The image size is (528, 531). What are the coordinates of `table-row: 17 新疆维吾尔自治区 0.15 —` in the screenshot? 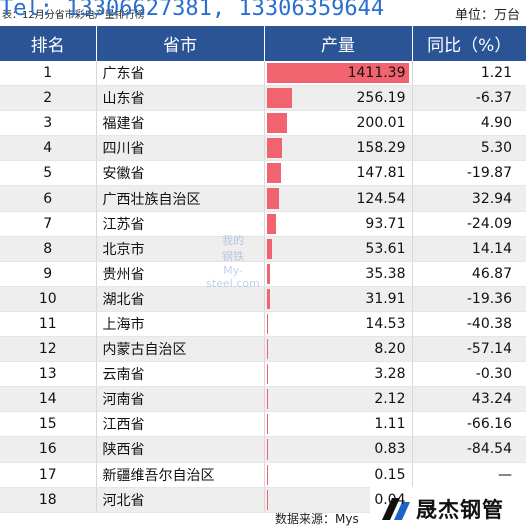 It's located at (263, 475).